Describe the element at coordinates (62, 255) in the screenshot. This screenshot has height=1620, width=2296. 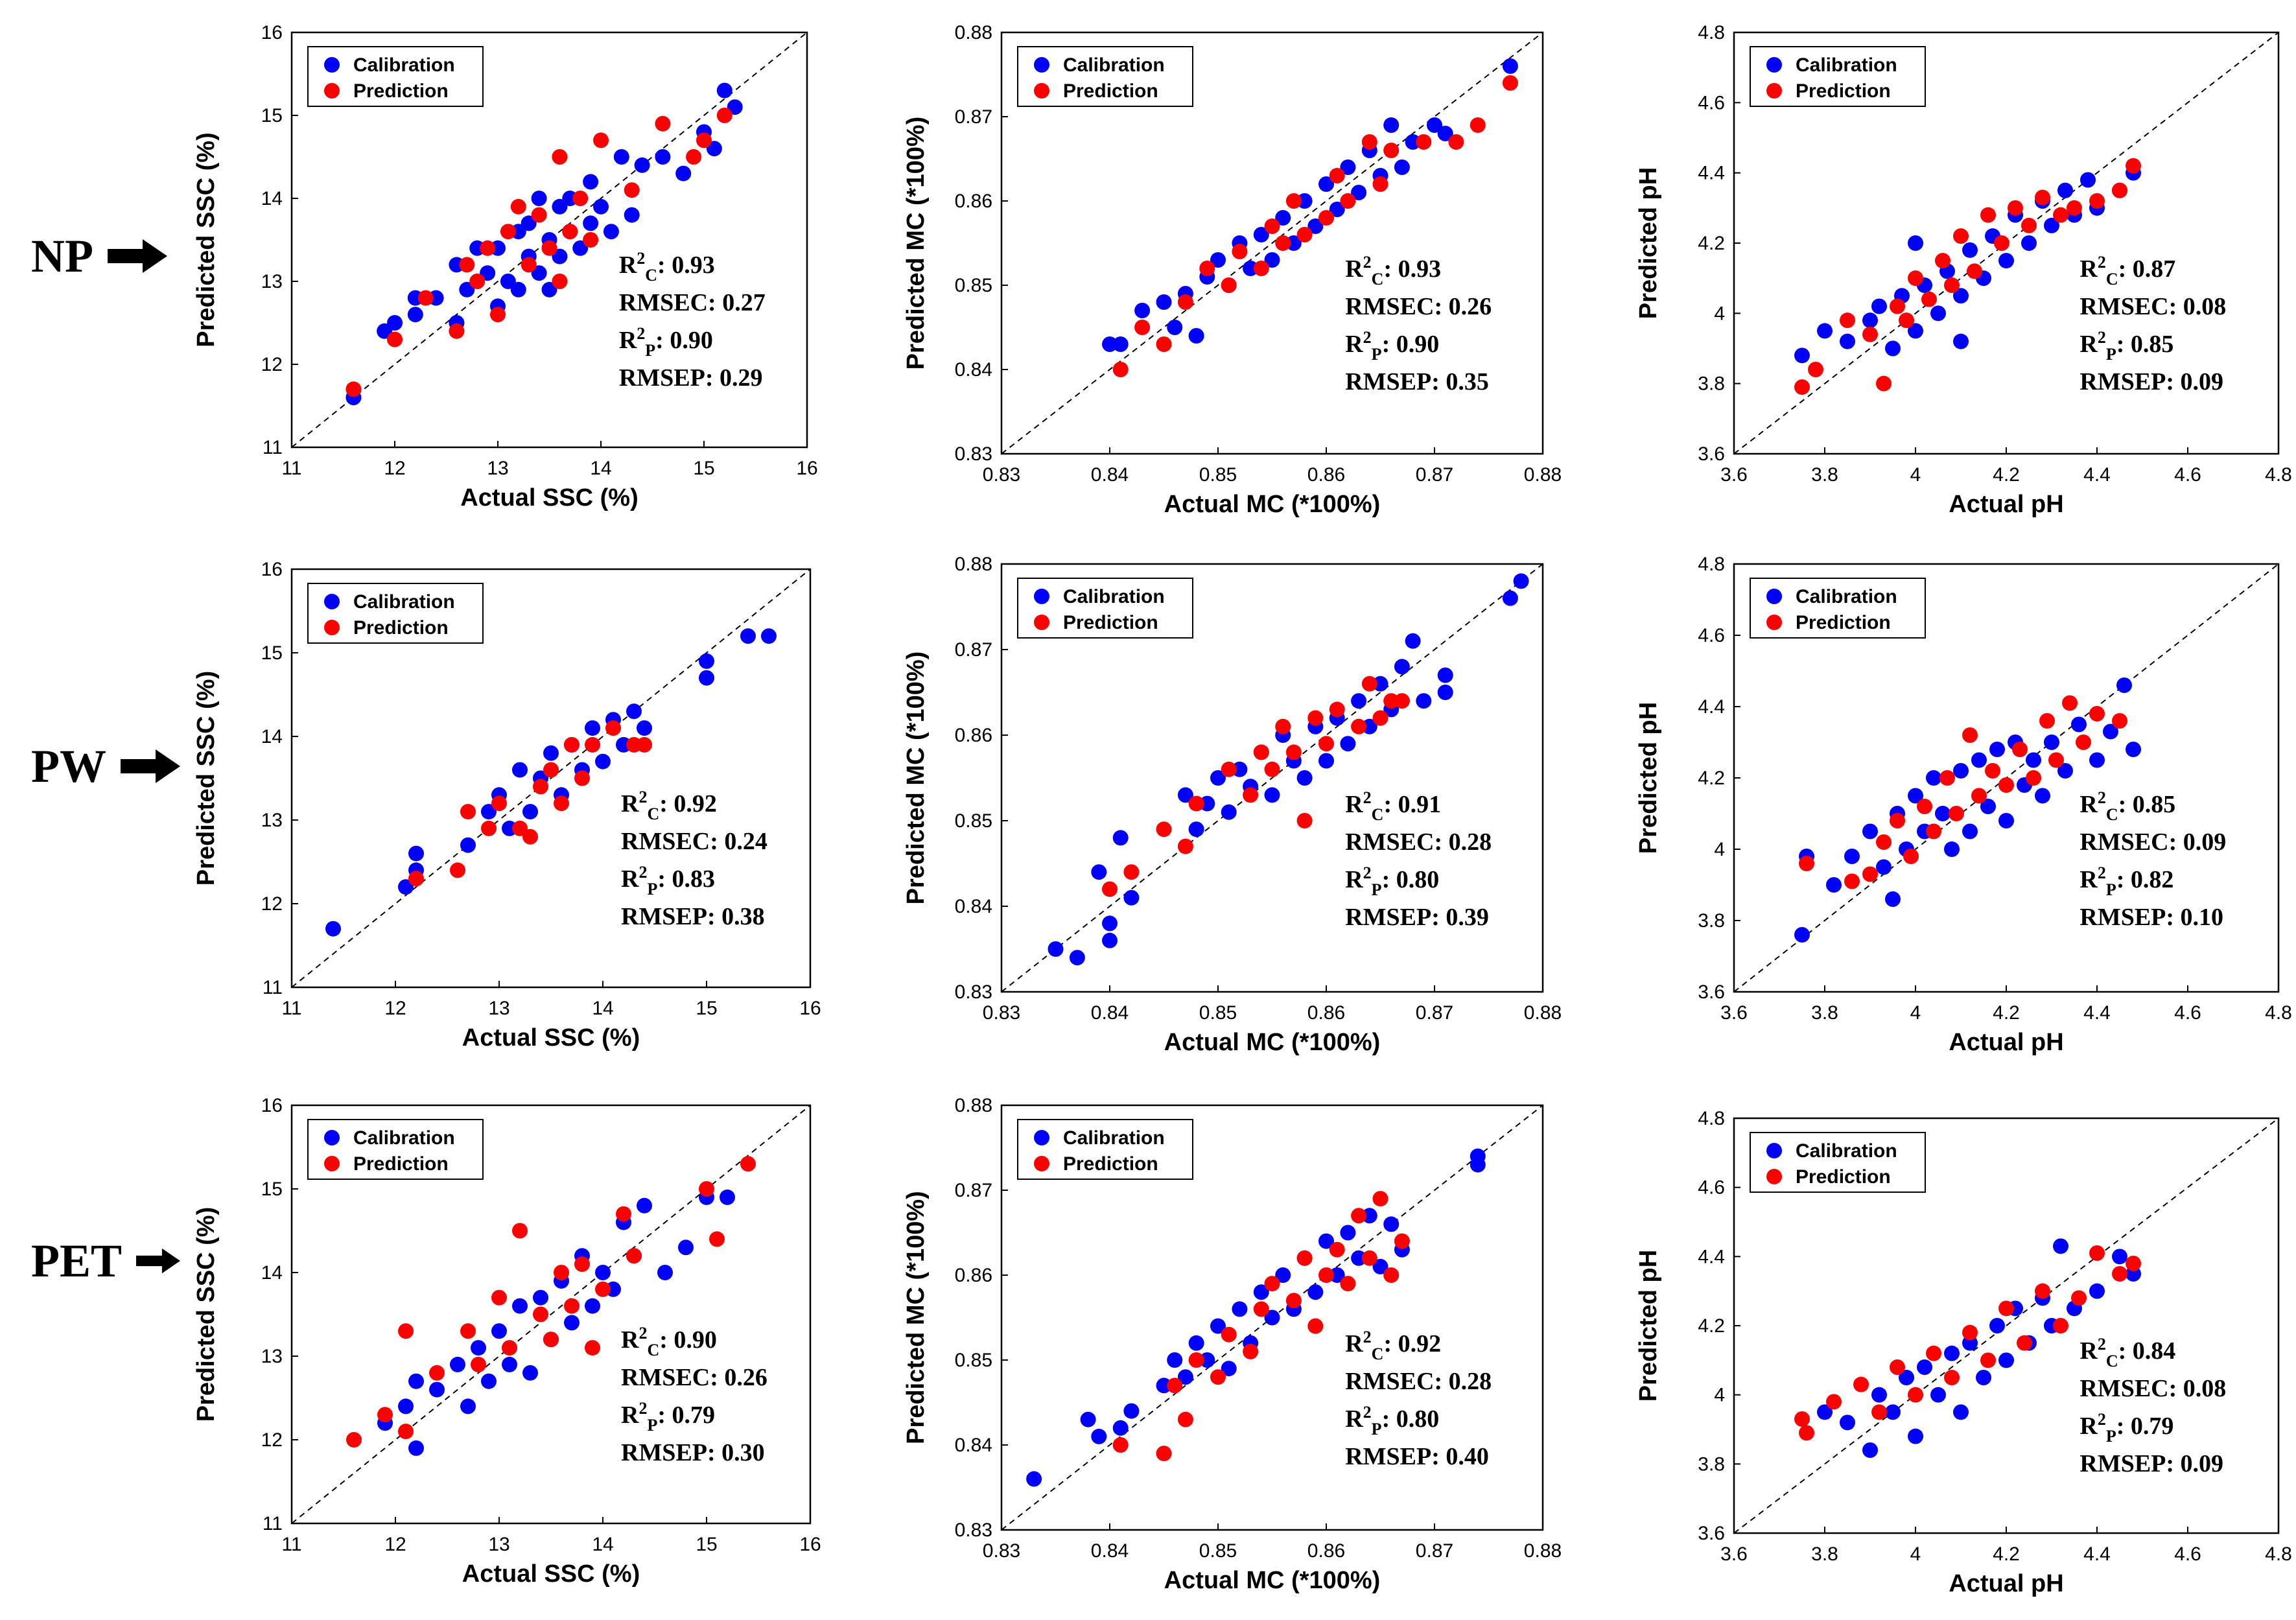
I see `row-label-text: NP` at that location.